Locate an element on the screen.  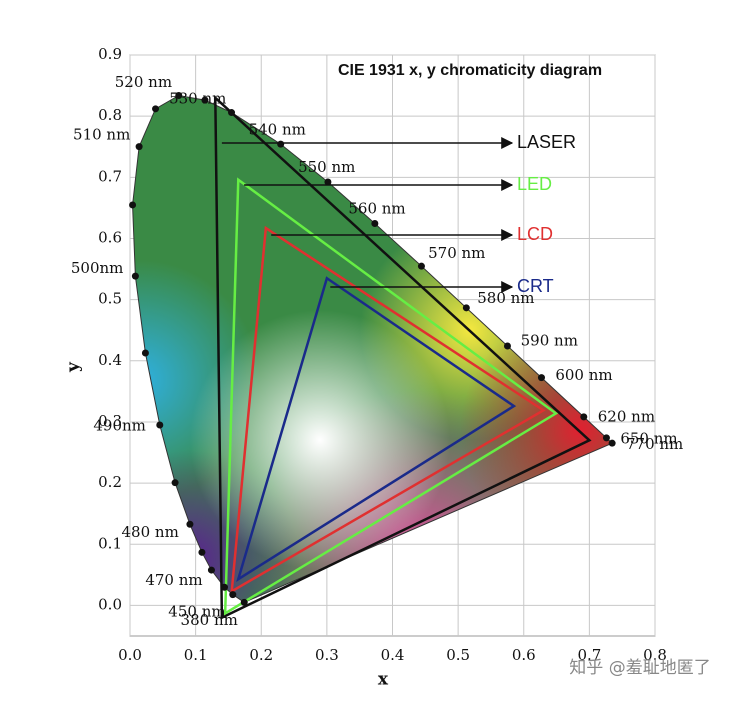
x-tick-label: 0.4 is located at coordinates (393, 655).